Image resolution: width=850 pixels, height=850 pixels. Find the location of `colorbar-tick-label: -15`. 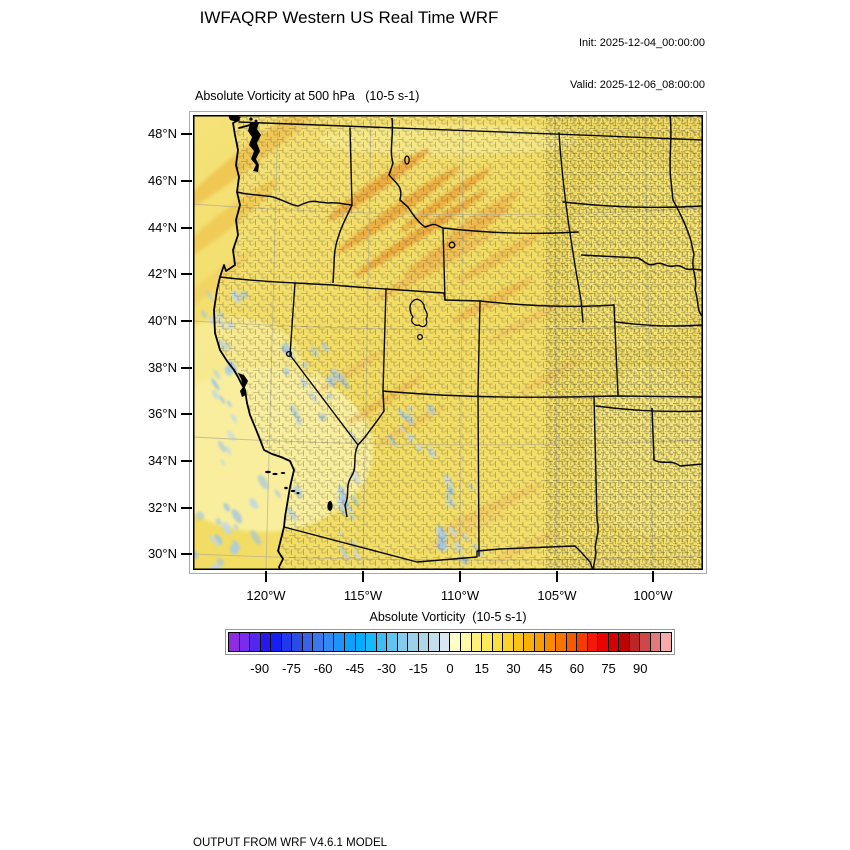

colorbar-tick-label: -15 is located at coordinates (418, 668).